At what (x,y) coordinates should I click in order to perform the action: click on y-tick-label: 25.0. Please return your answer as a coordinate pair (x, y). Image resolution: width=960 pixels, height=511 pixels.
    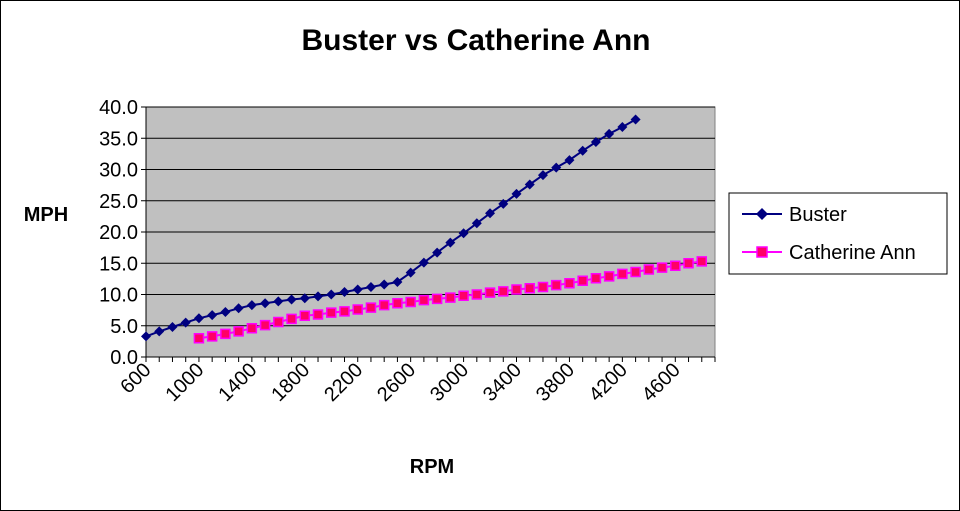
    Looking at the image, I should click on (118, 202).